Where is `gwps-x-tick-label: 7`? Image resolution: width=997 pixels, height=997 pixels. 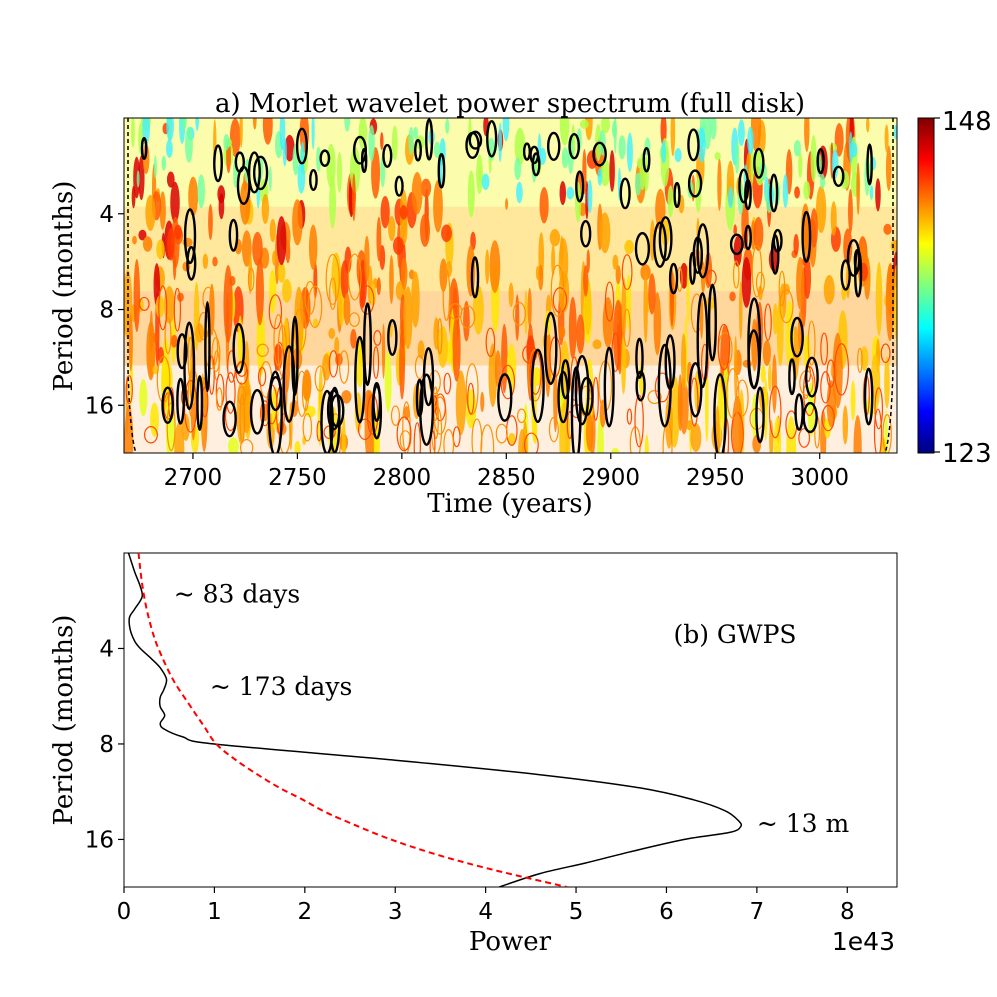 gwps-x-tick-label: 7 is located at coordinates (757, 912).